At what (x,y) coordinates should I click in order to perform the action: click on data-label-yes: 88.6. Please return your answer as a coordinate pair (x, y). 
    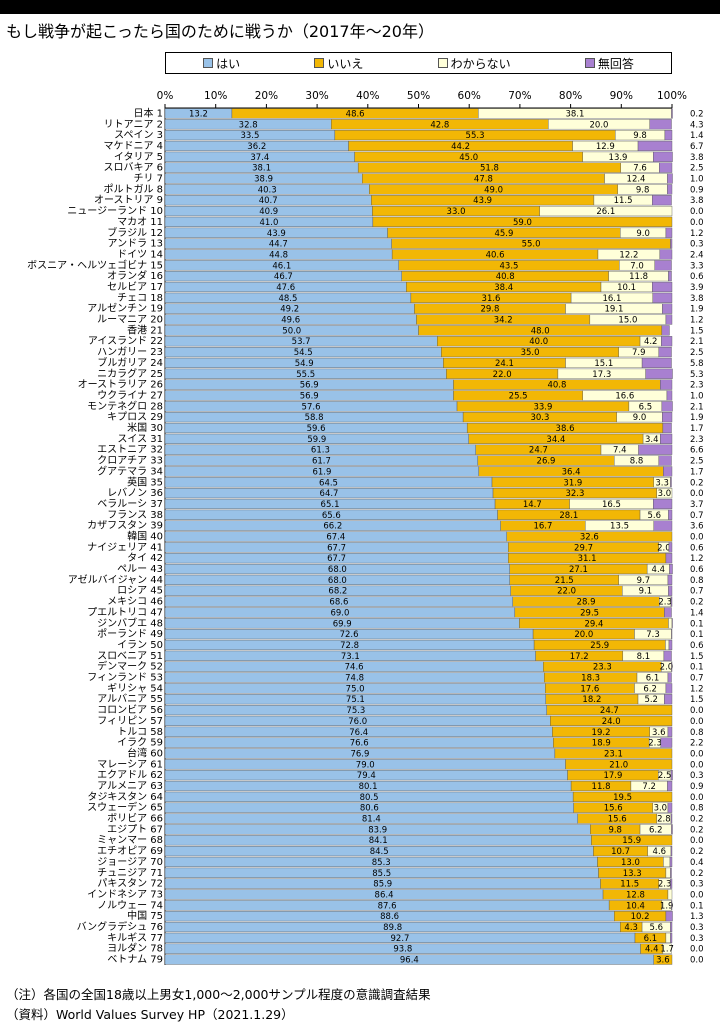
    Looking at the image, I should click on (389, 917).